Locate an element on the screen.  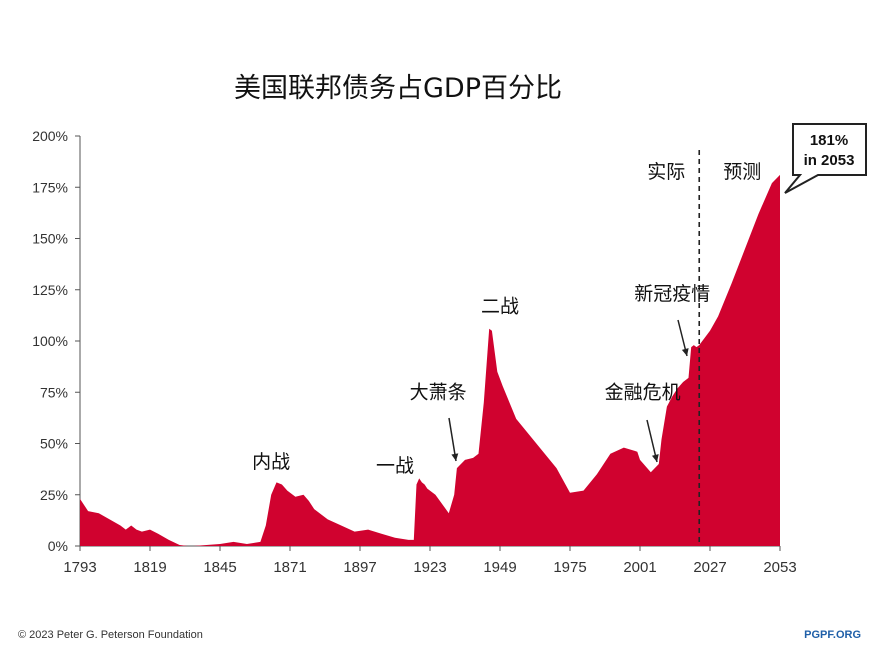
y-tick-label: 150% is located at coordinates (50, 239).